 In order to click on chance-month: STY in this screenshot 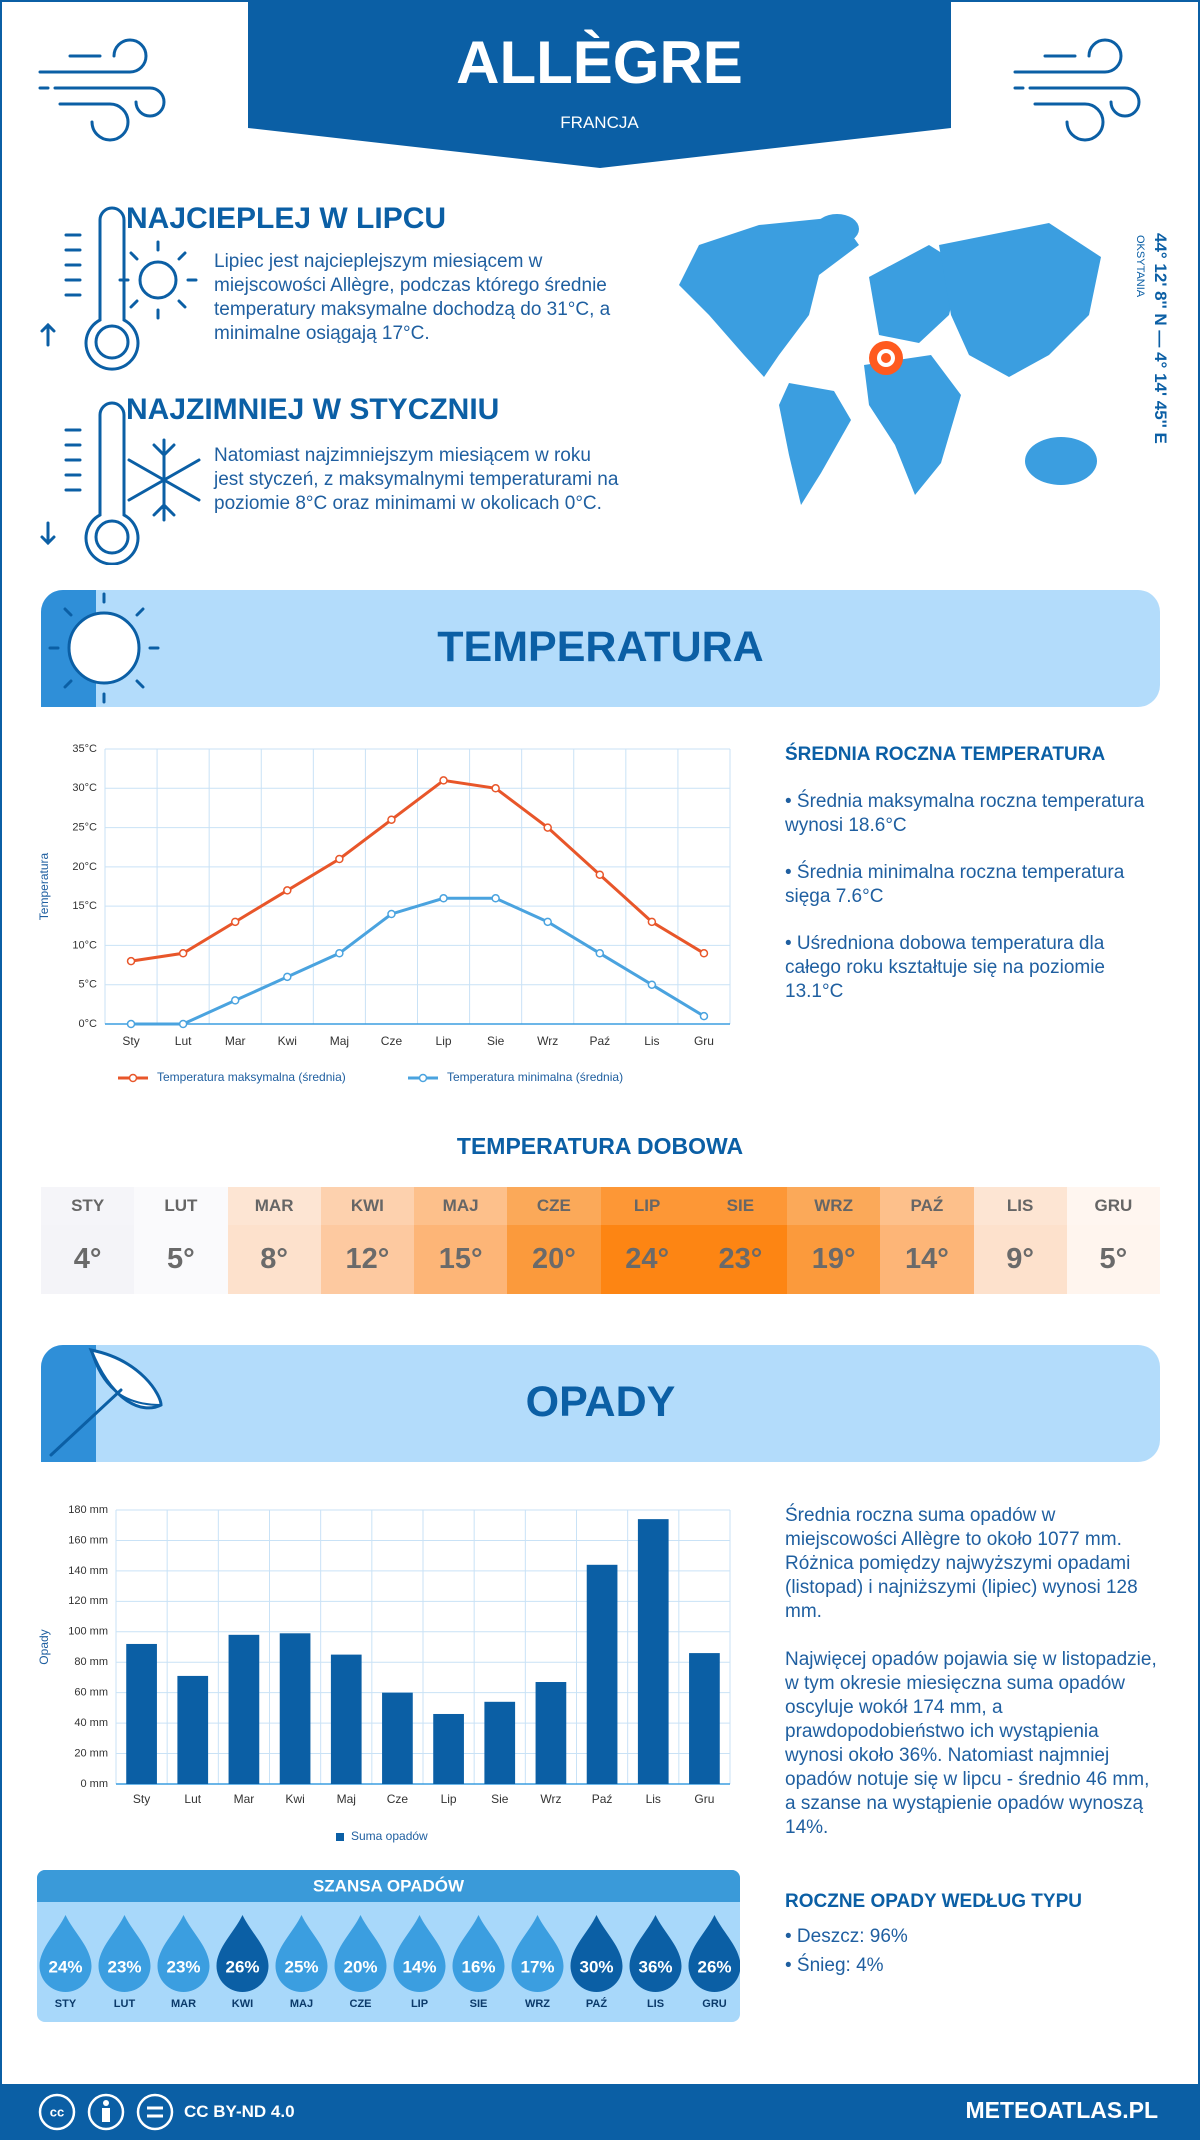, I will do `click(66, 2004)`.